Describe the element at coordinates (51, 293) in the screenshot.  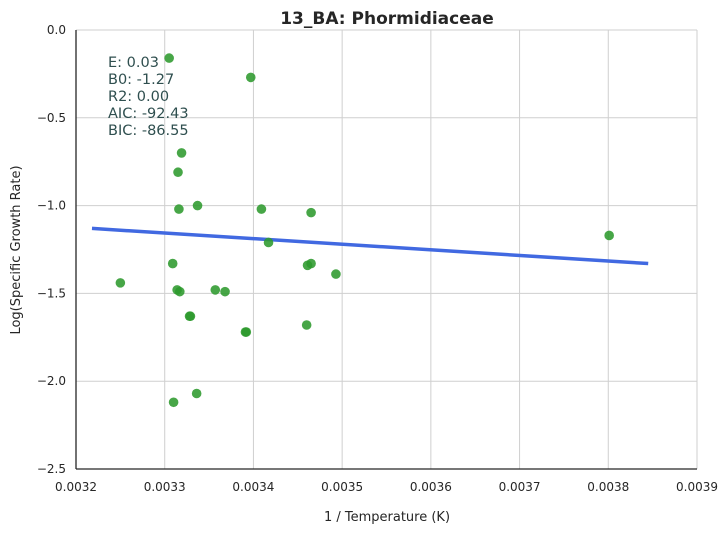
I see `y-tick-label: −1.5` at that location.